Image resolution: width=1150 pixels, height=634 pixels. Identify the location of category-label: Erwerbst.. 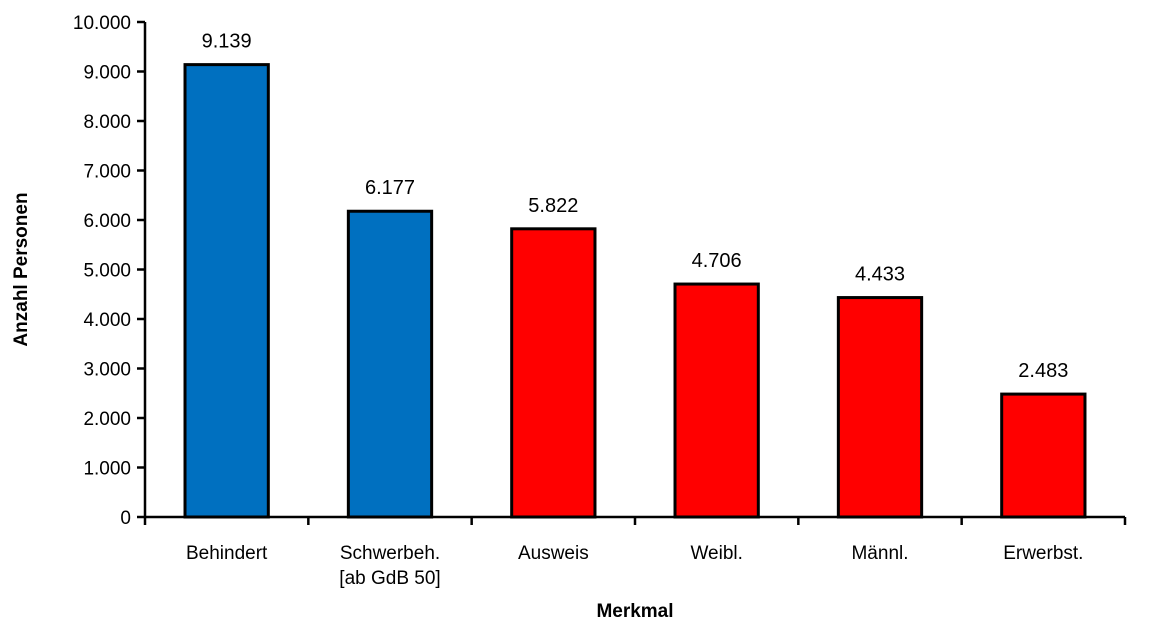
(1043, 553).